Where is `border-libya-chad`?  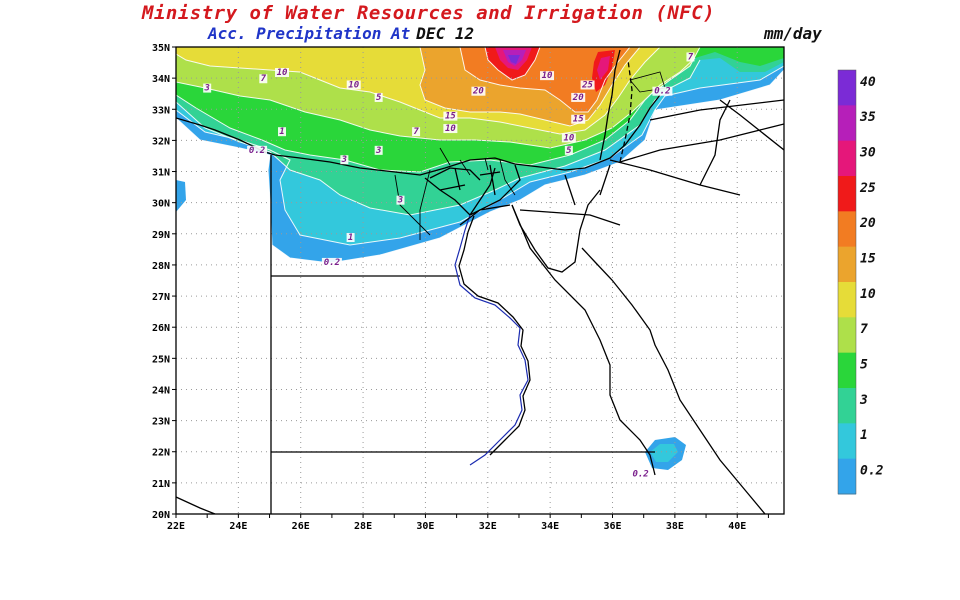 border-libya-chad is located at coordinates (196, 505).